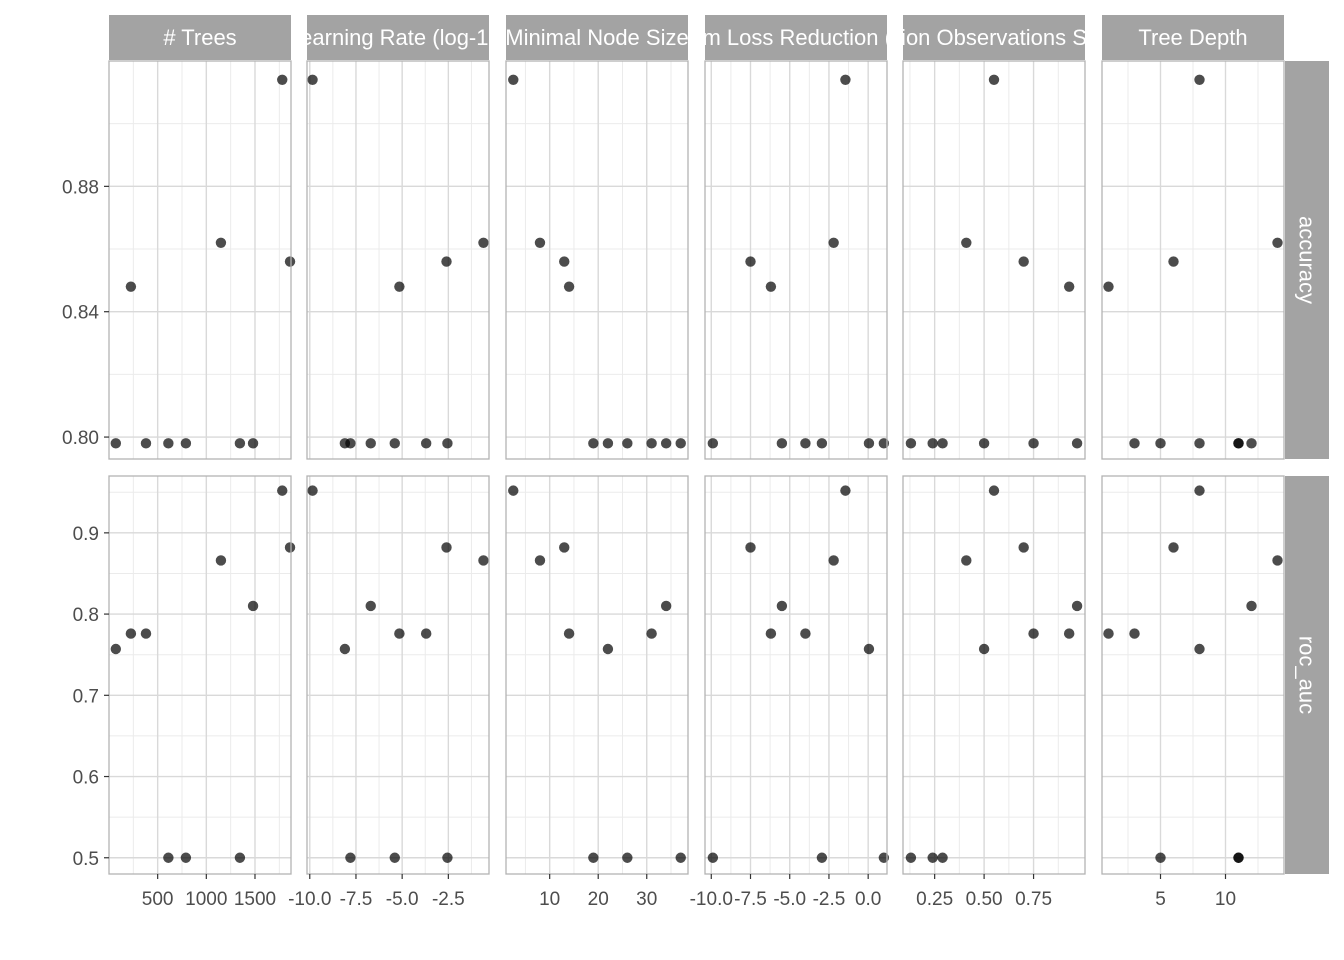 The width and height of the screenshot is (1344, 960). I want to click on x-tick-label: 0.75, so click(1033, 899).